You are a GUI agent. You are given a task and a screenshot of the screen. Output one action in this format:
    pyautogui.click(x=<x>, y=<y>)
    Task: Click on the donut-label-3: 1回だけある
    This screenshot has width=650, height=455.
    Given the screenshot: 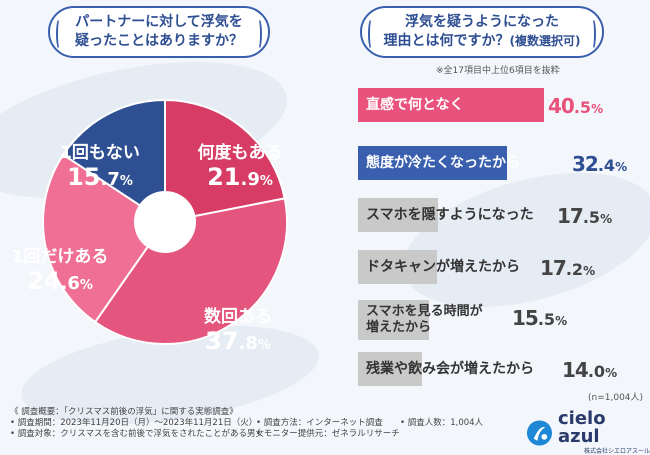 What is the action you would take?
    pyautogui.click(x=60, y=257)
    